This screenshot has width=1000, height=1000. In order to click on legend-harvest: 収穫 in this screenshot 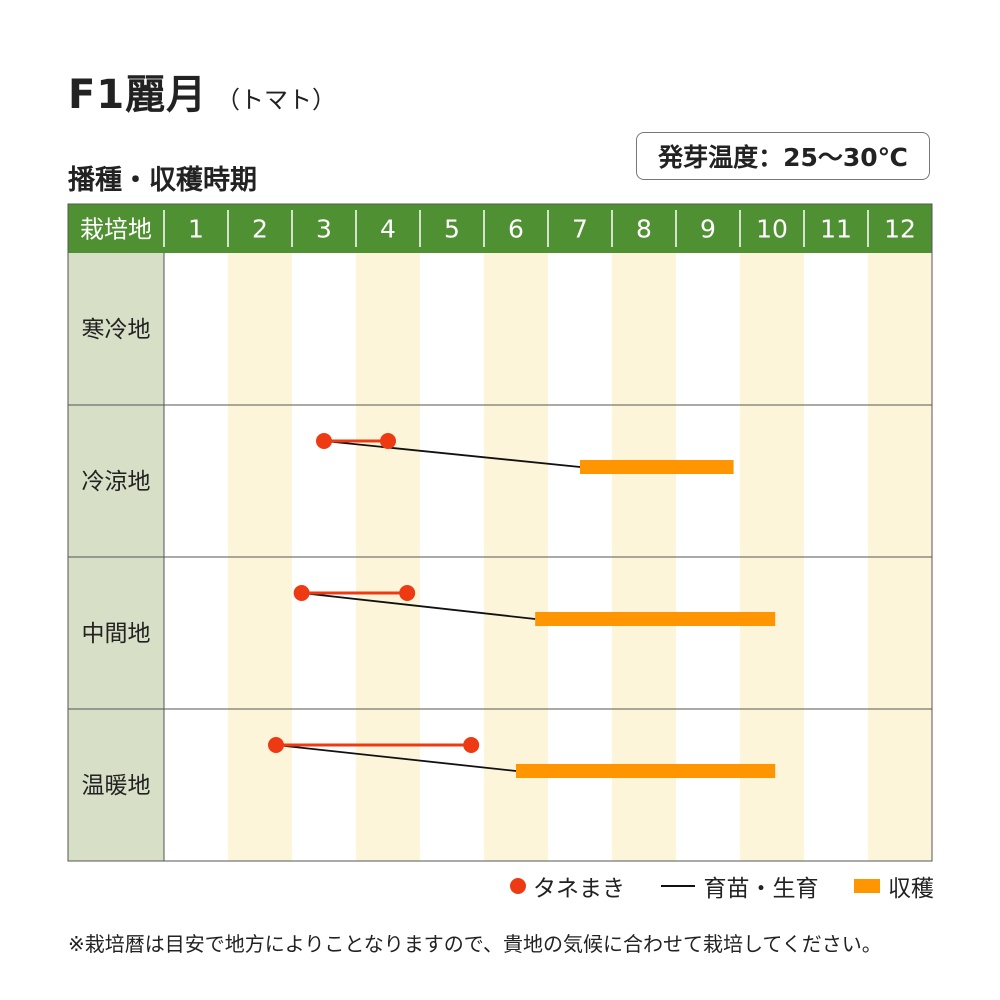, I will do `click(894, 886)`.